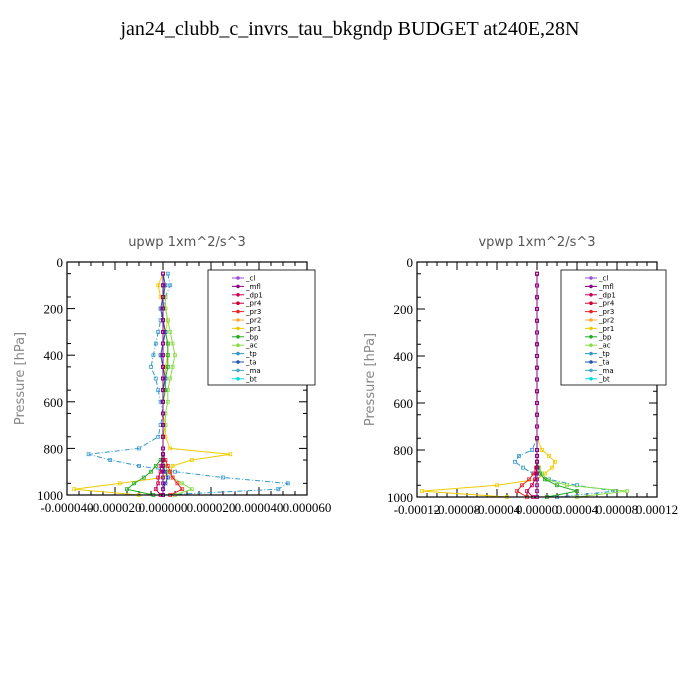  I want to click on legend-label: _bp, so click(252, 337).